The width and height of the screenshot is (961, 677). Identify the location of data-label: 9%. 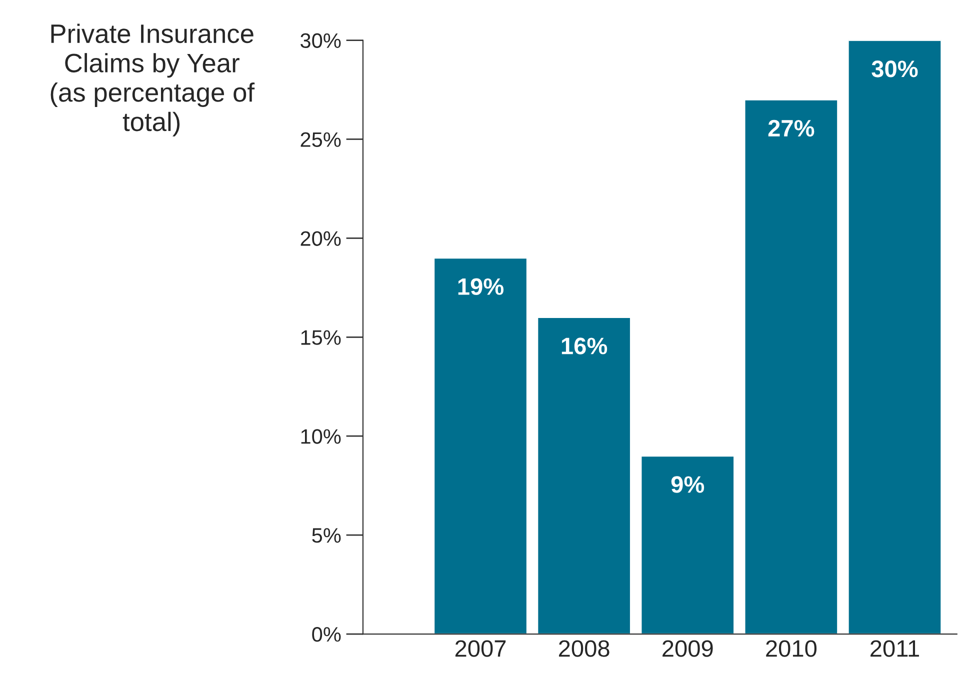
(687, 484).